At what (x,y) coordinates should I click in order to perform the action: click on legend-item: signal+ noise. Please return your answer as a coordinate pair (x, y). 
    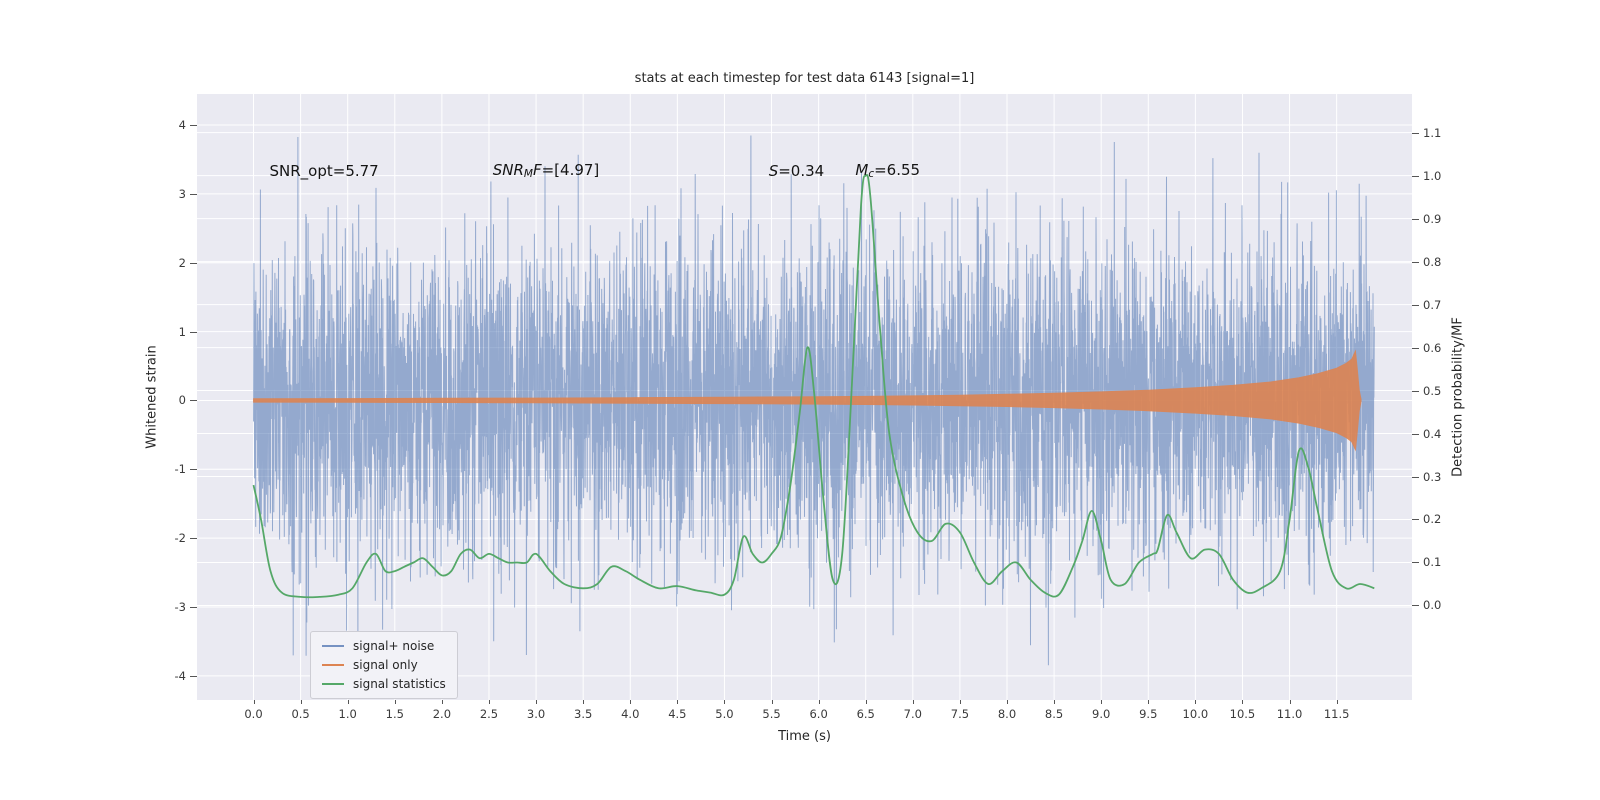
    Looking at the image, I should click on (384, 646).